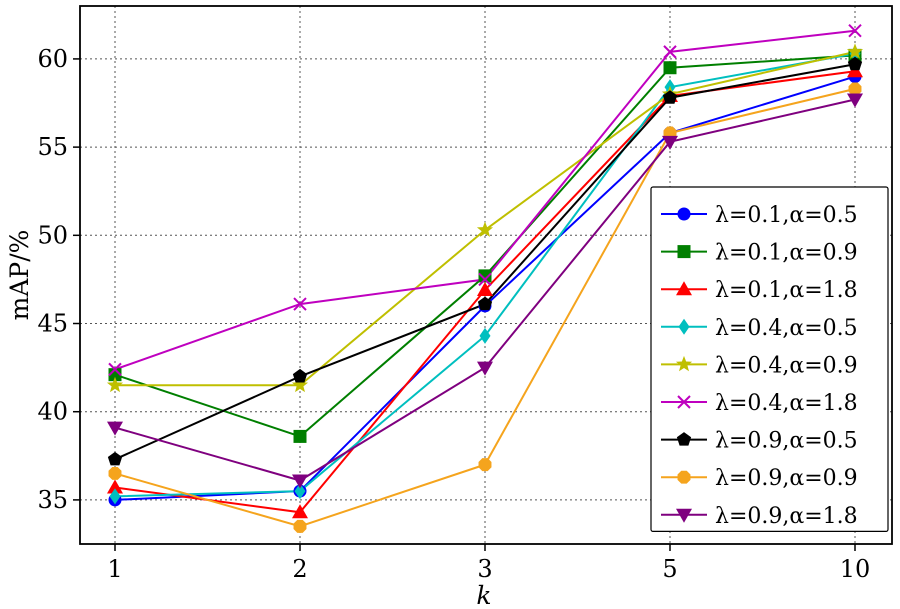 The height and width of the screenshot is (609, 900). Describe the element at coordinates (786, 253) in the screenshot. I see `legend-label: λ=0.1,α=0.9` at that location.